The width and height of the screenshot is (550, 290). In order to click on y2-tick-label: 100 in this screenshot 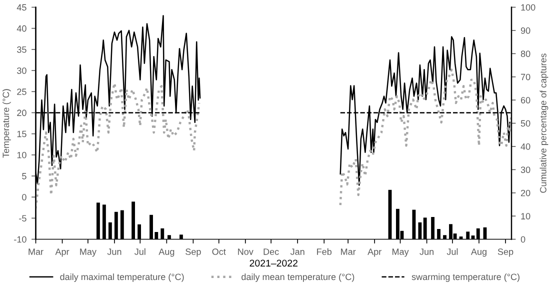, I will do `click(528, 7)`.